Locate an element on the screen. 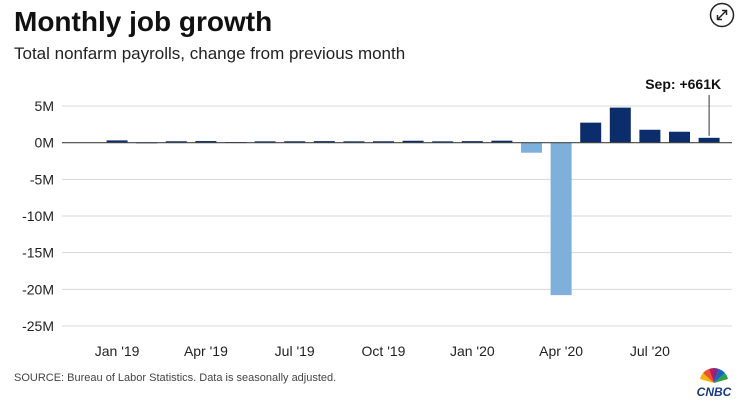 The height and width of the screenshot is (405, 749). logo-text: CNBC is located at coordinates (714, 392).